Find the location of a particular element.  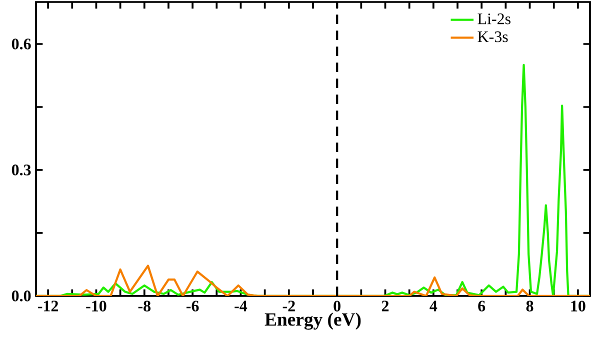

legend-label: Li-2s is located at coordinates (494, 18).